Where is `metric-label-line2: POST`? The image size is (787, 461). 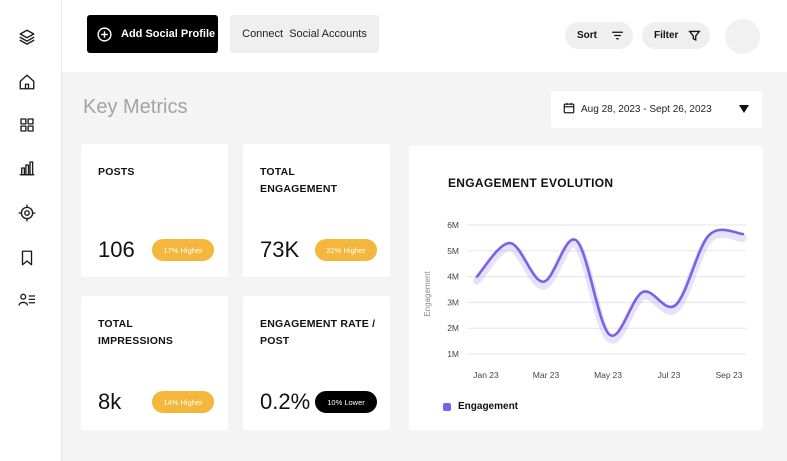 metric-label-line2: POST is located at coordinates (275, 341).